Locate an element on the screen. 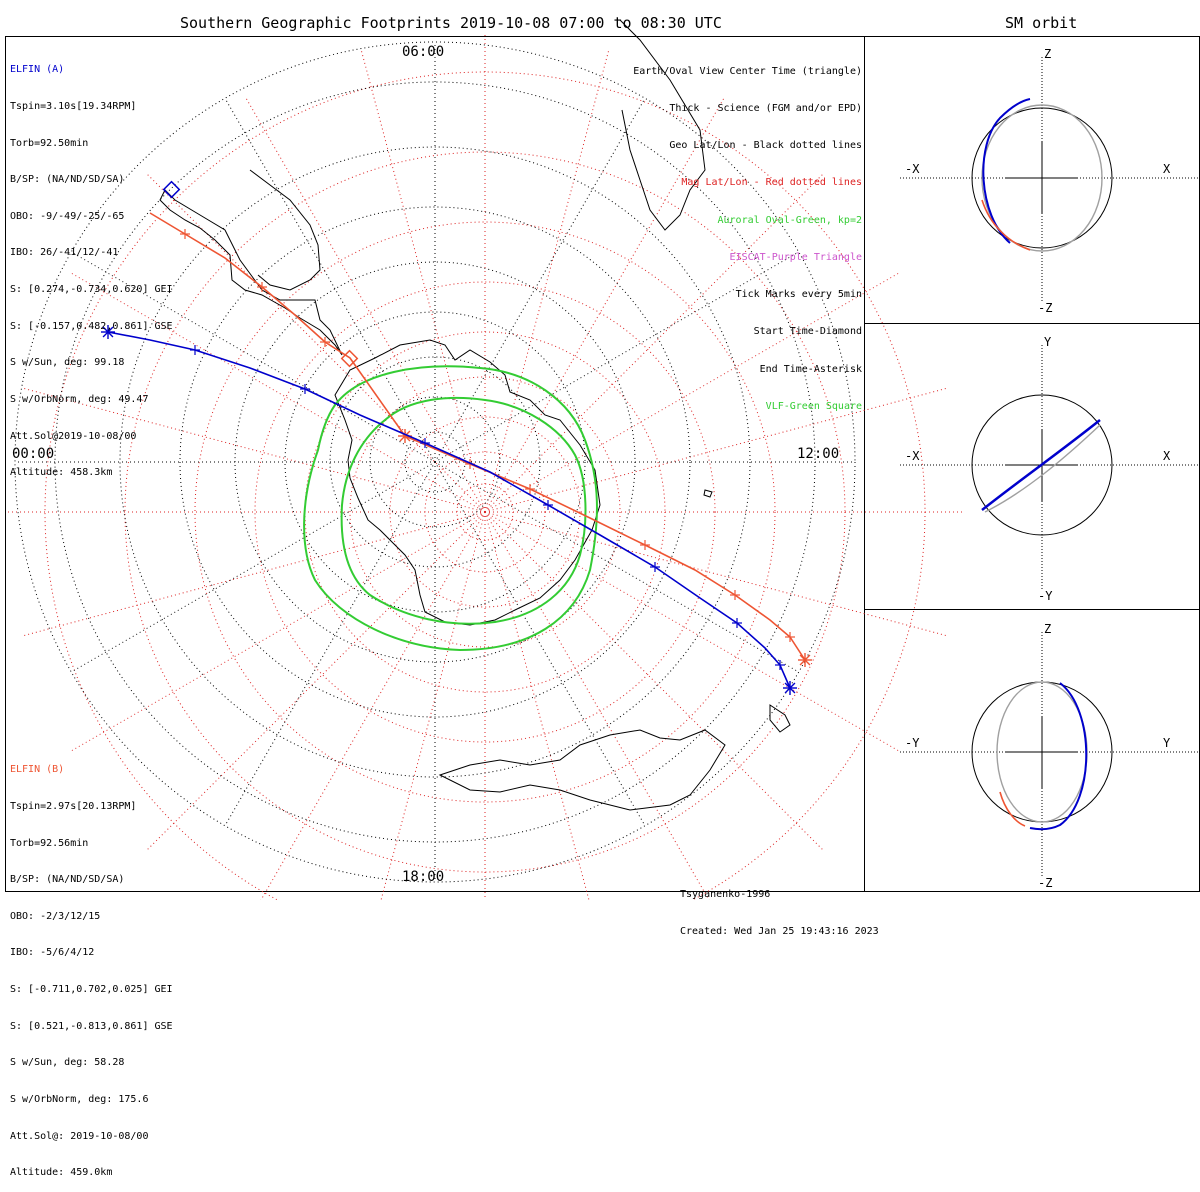 Image resolution: width=1200 pixels, height=1192 pixels. sm-orbit-title: SM orbit is located at coordinates (1041, 23).